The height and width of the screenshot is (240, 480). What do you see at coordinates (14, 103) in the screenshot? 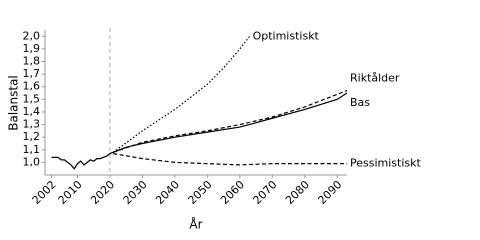
I see `y-axis-label: Balanstal` at bounding box center [14, 103].